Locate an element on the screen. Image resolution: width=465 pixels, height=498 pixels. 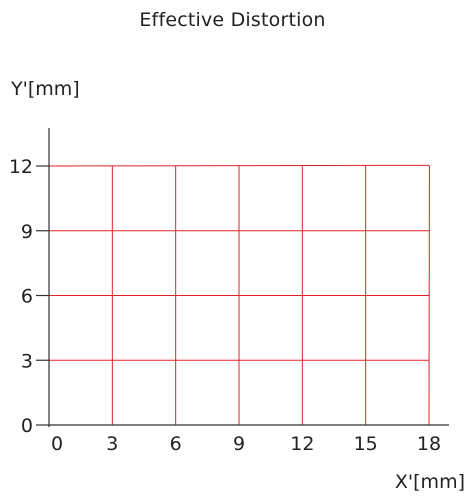
y-tick-label-3: 9 is located at coordinates (27, 232).